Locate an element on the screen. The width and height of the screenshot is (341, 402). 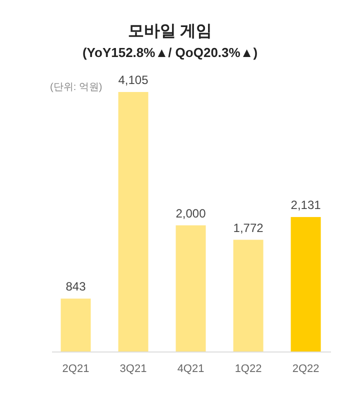
data-label: 2,131 is located at coordinates (306, 205).